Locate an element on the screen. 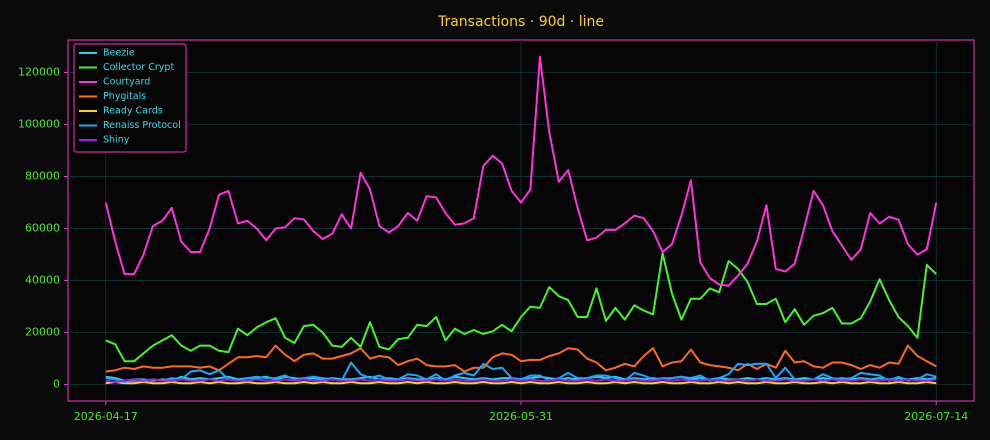 The image size is (990, 440). chart-title: Transactions · 90d · line is located at coordinates (520, 22).